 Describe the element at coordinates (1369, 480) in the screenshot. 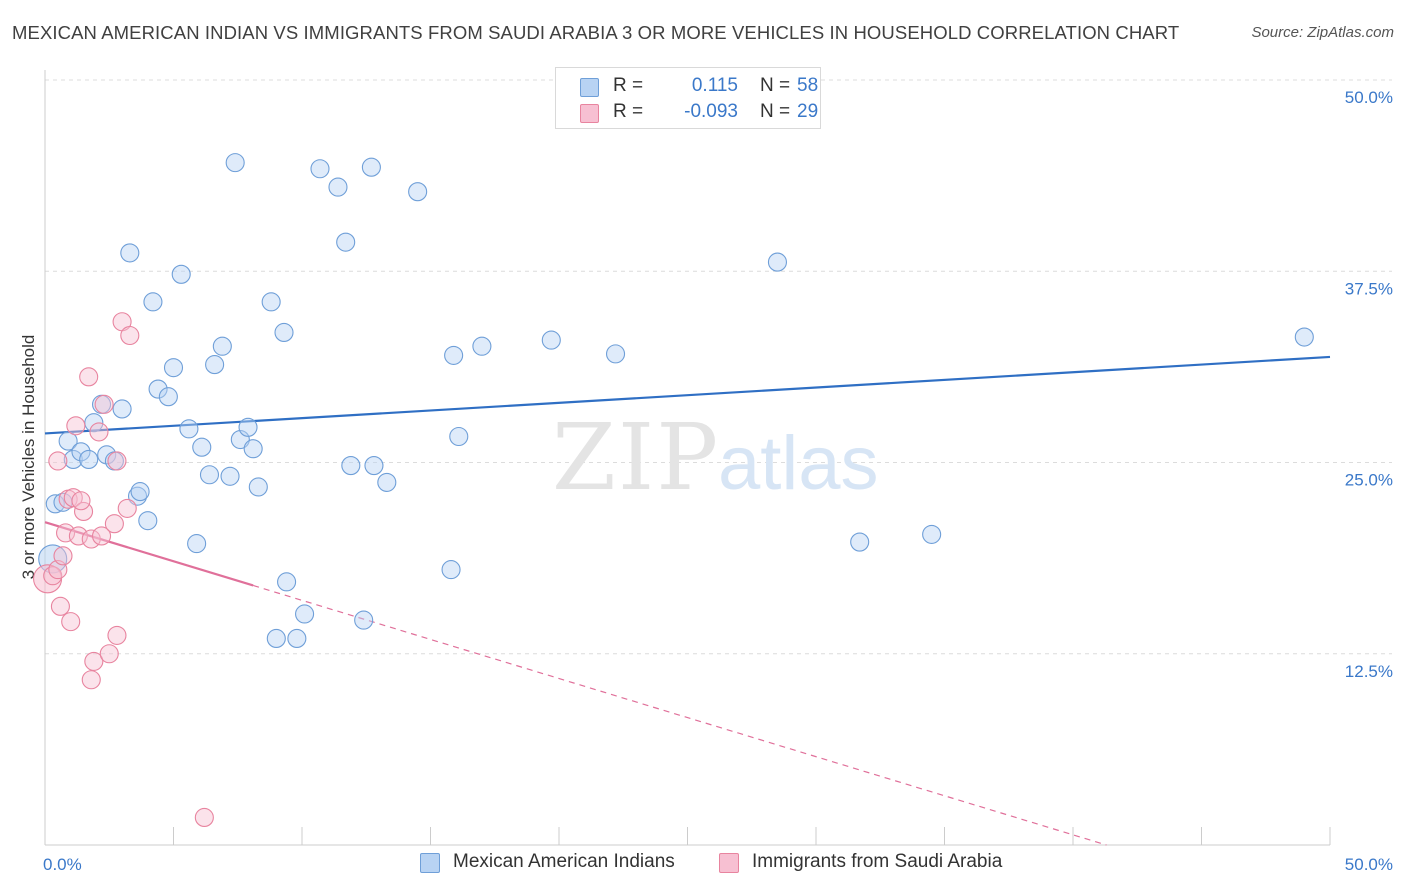

I see `y-tick-label-1: 25.0%` at that location.